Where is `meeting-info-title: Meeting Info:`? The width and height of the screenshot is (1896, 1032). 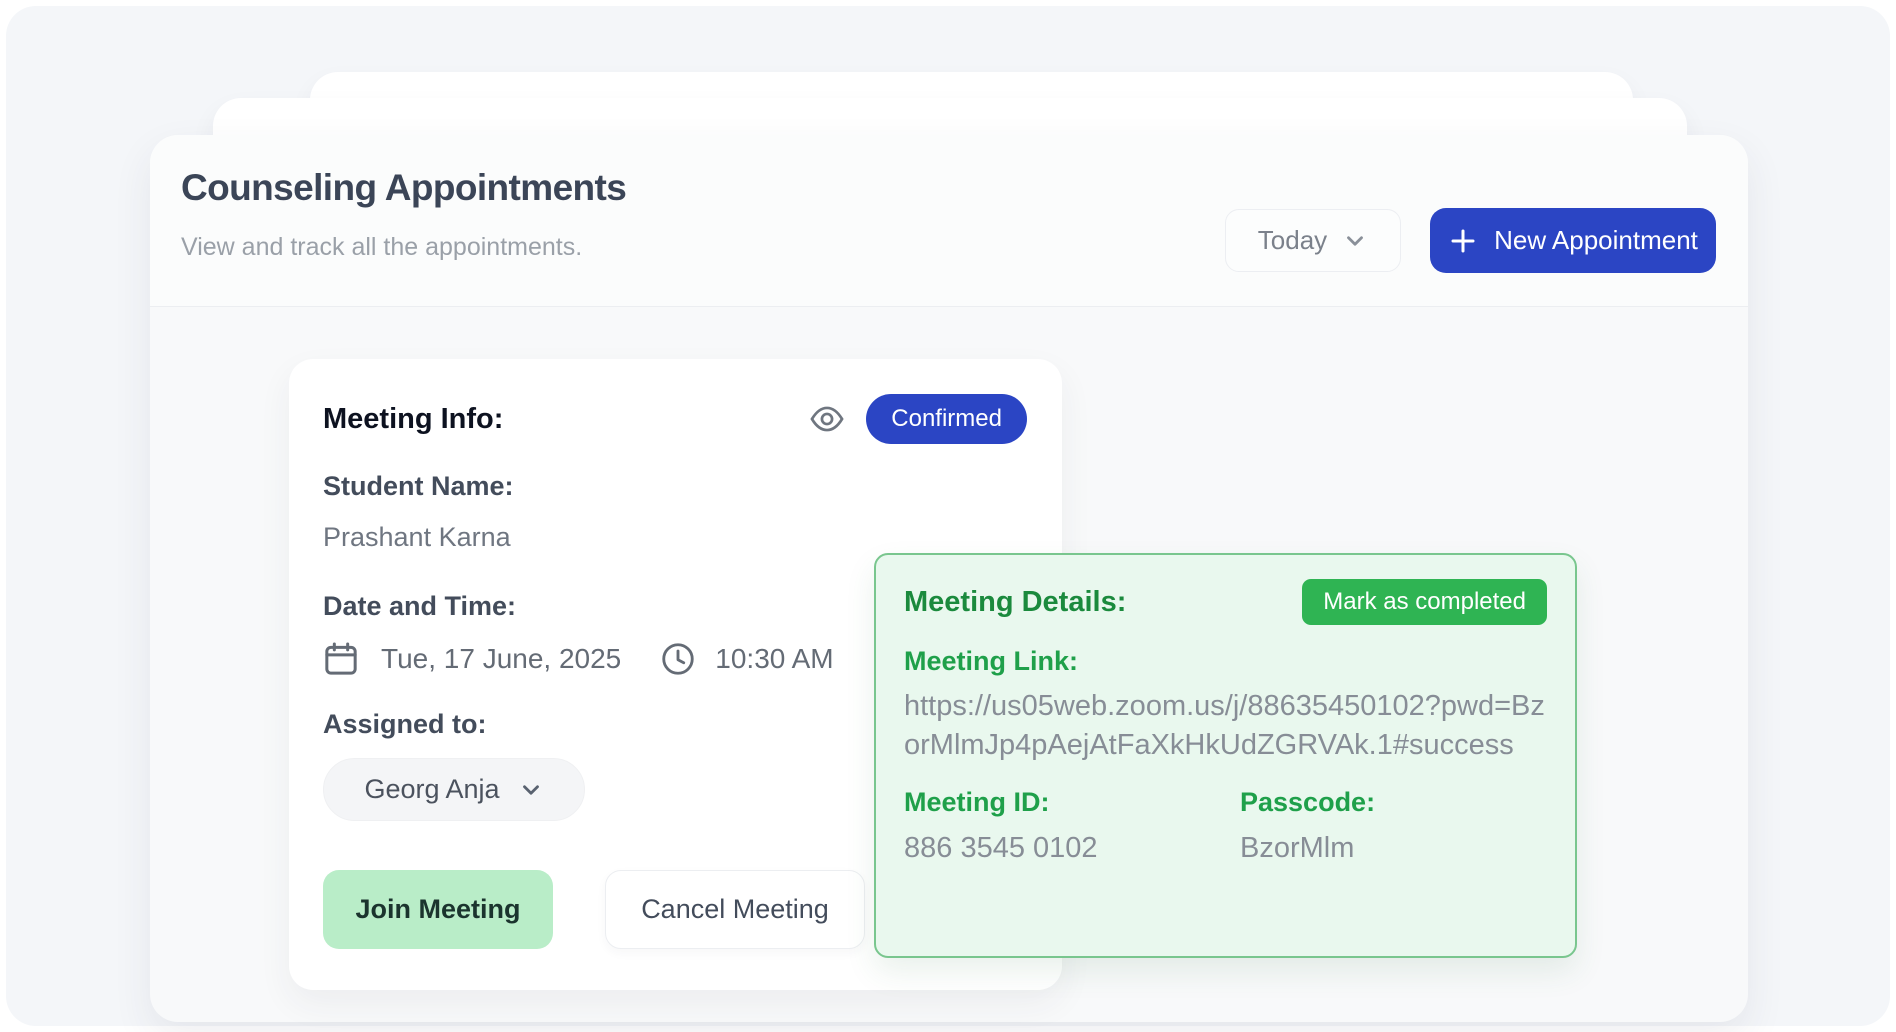
meeting-info-title: Meeting Info: is located at coordinates (413, 418).